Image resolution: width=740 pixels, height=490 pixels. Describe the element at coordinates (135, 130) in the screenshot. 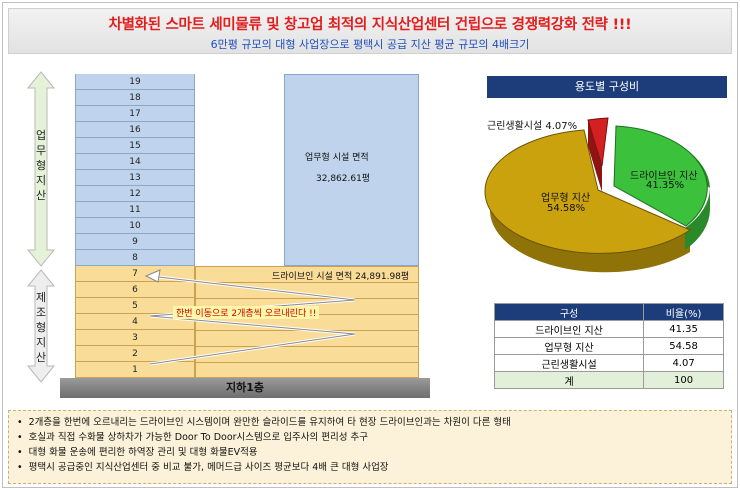

I see `floor-16: 16` at that location.